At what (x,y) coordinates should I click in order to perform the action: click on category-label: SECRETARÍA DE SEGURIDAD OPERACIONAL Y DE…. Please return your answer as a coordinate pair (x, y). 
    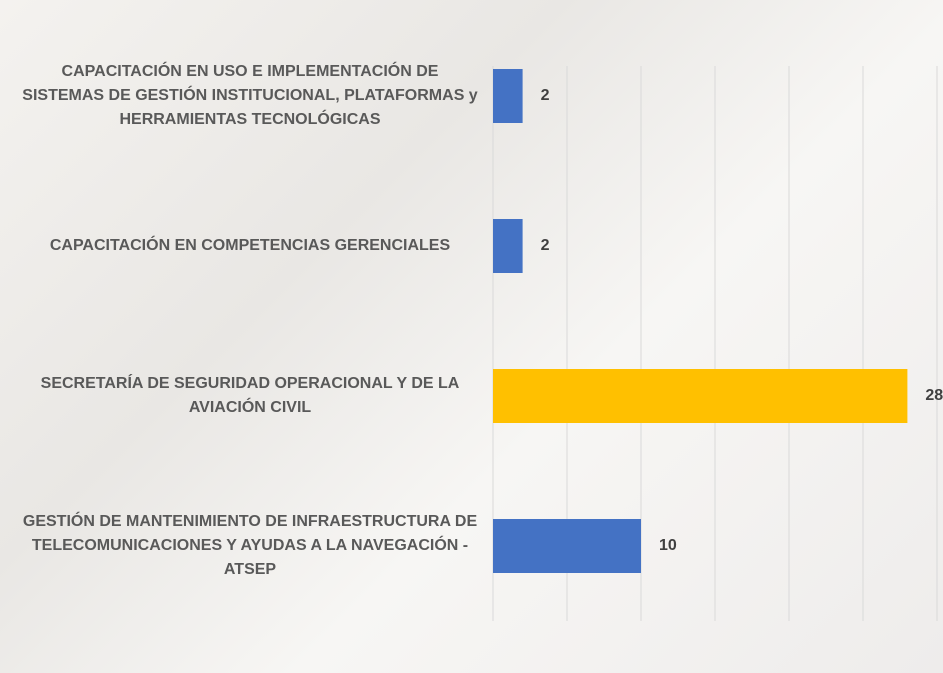
    Looking at the image, I should click on (250, 395).